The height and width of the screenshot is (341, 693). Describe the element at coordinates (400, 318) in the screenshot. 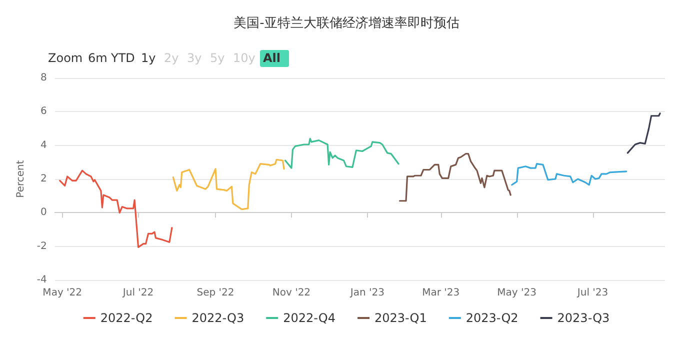

I see `legend-label: 2023-Q1` at that location.